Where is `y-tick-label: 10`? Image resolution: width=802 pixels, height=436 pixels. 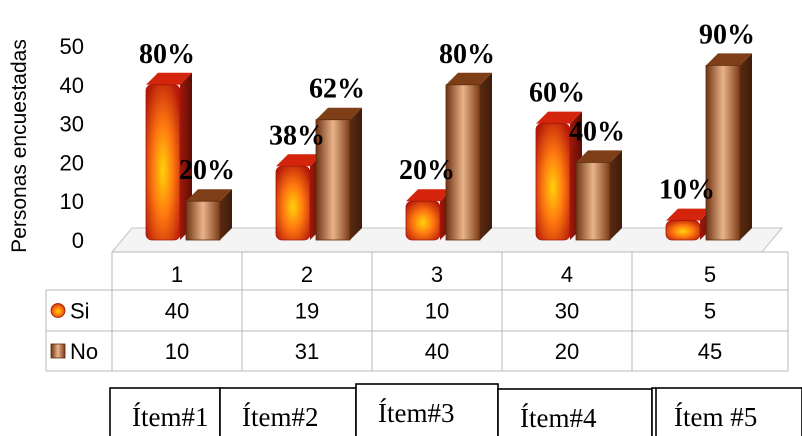 y-tick-label: 10 is located at coordinates (72, 201).